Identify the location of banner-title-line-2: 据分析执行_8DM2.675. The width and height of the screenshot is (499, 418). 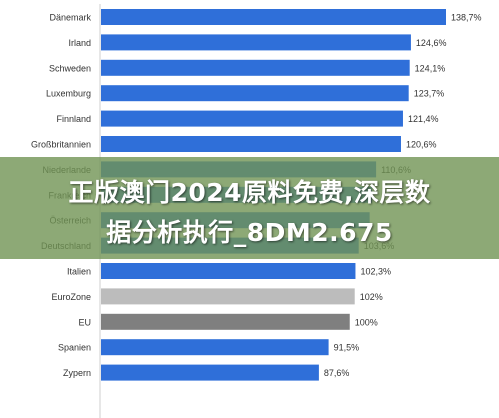
(249, 232).